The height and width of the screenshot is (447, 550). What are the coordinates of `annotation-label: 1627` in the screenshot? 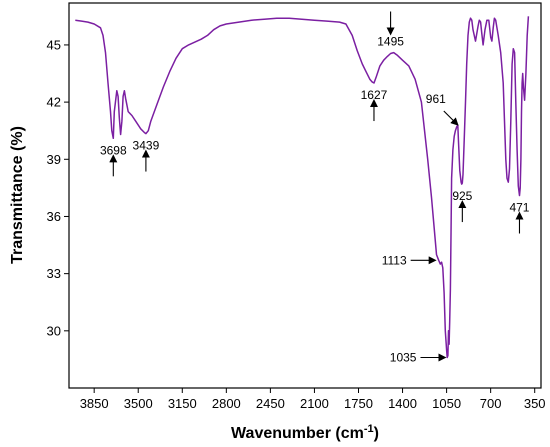 It's located at (374, 95).